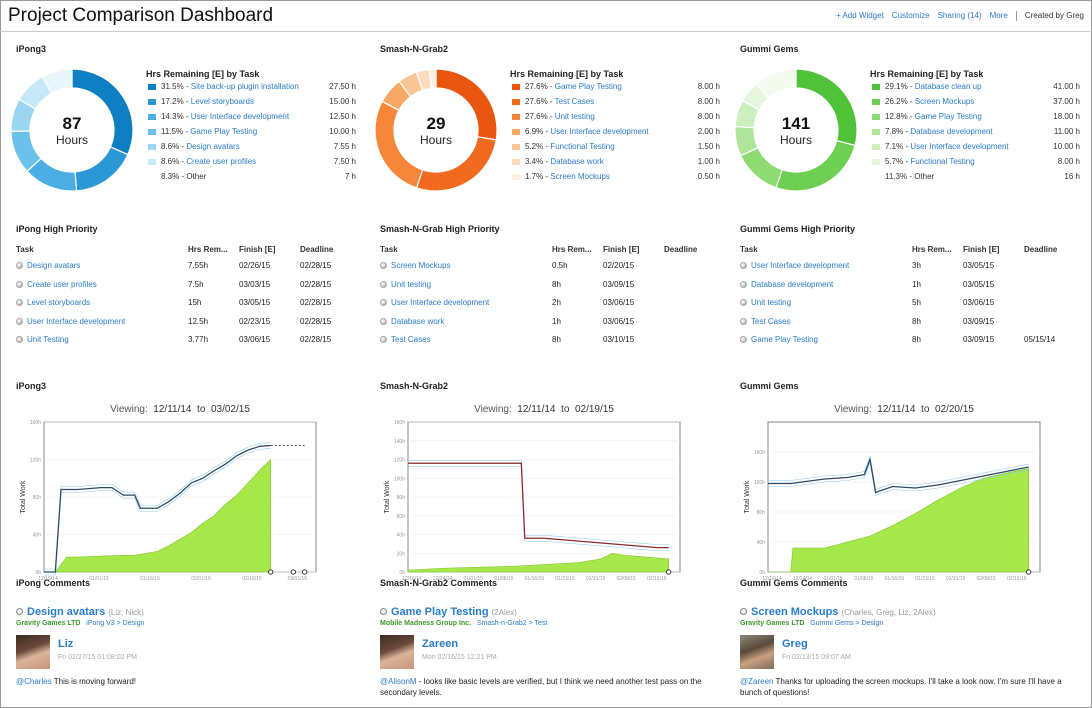  I want to click on table-row: Test Cases 8h 03/09/15, so click(905, 326).